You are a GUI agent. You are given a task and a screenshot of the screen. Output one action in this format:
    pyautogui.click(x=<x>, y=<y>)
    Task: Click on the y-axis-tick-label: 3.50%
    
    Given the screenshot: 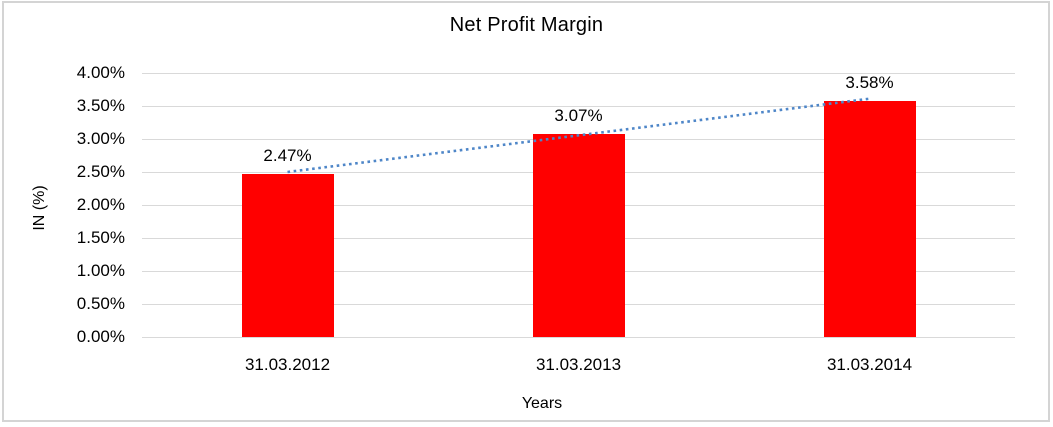 What is the action you would take?
    pyautogui.click(x=100, y=105)
    